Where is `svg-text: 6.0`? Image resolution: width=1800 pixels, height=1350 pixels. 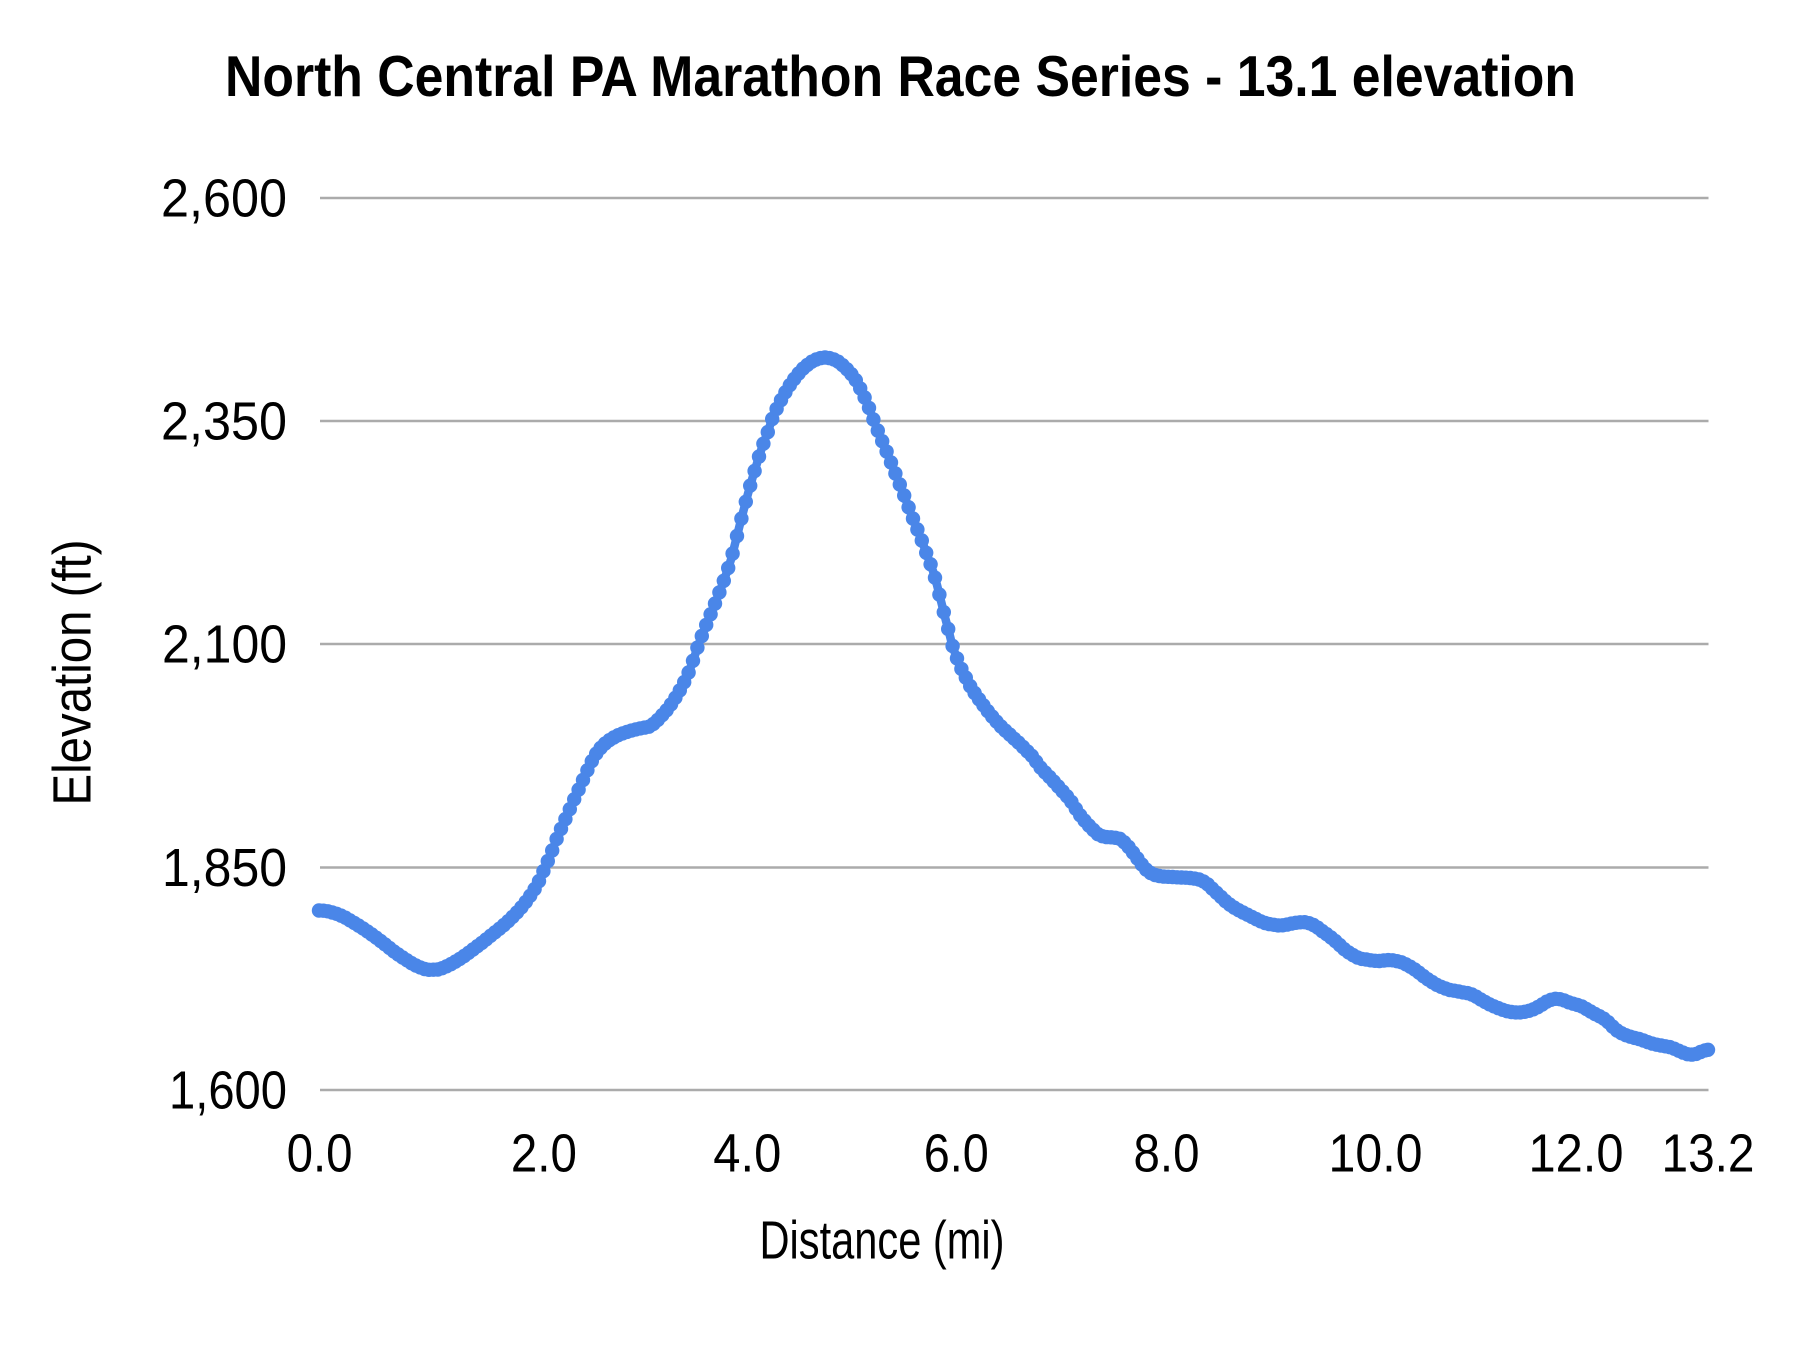
svg-text: 6.0 is located at coordinates (956, 1153).